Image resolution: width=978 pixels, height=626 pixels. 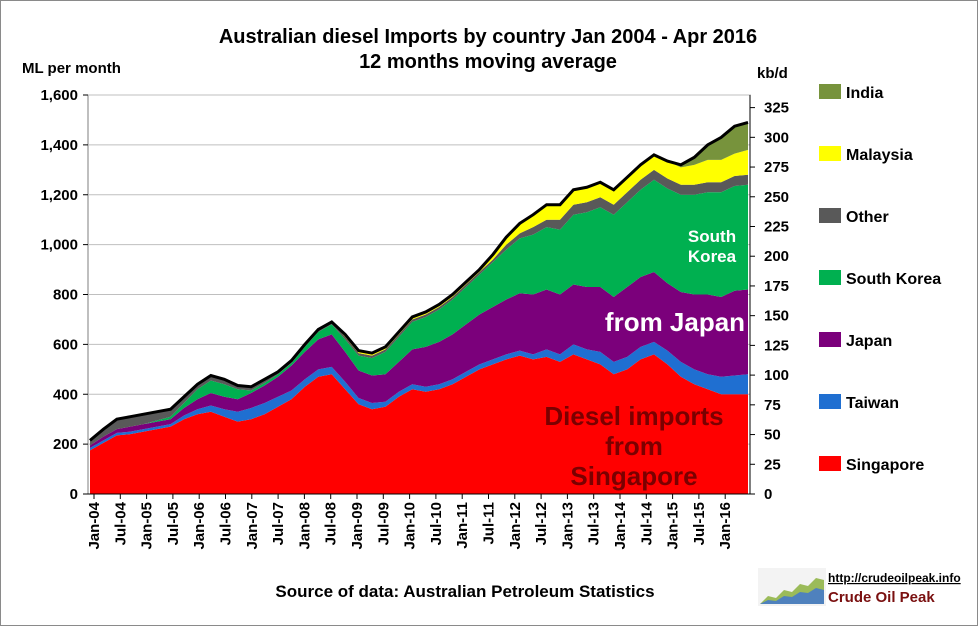 What do you see at coordinates (776, 256) in the screenshot?
I see `y2-tick-label: 200` at bounding box center [776, 256].